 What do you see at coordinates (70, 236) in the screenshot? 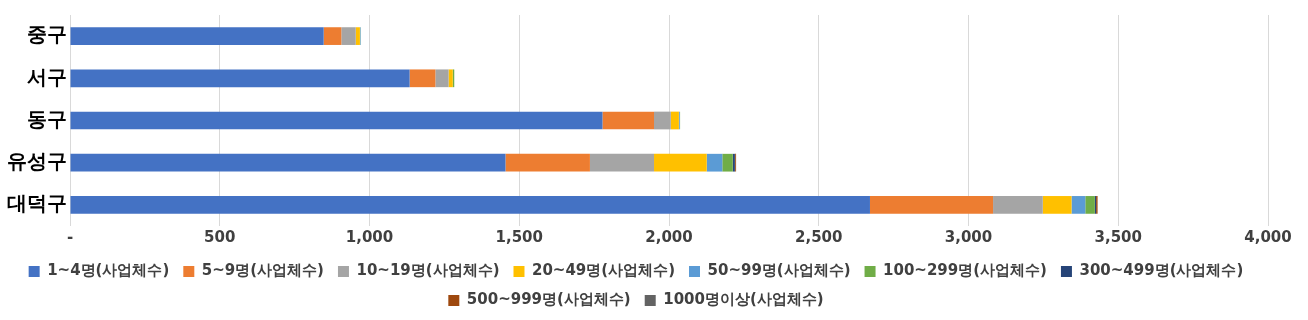
I see `x-tick-label: -` at bounding box center [70, 236].